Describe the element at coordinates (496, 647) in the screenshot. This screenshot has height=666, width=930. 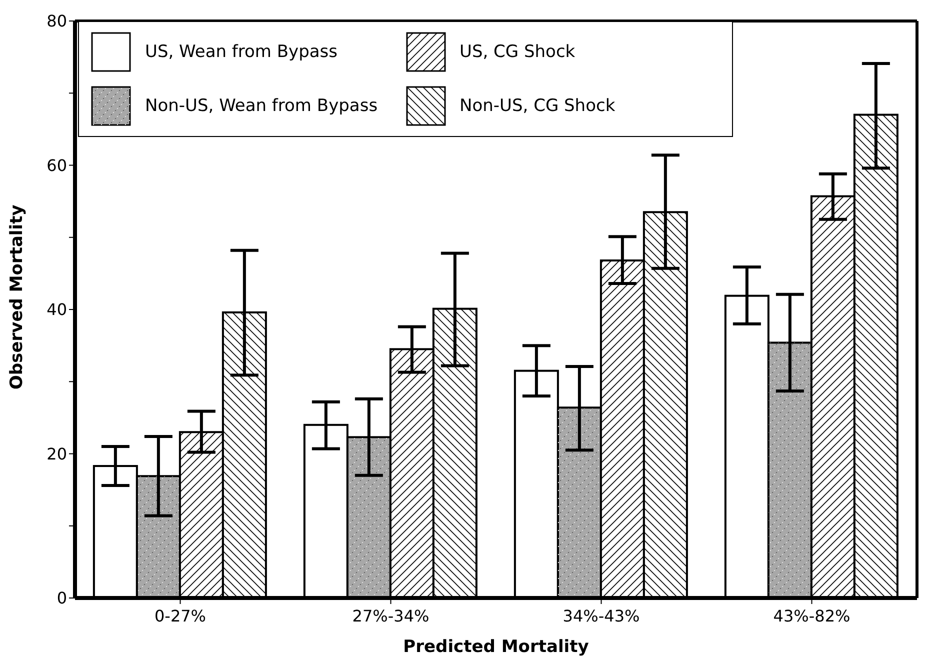
I see `x-axis-title: Predicted Mortality` at that location.